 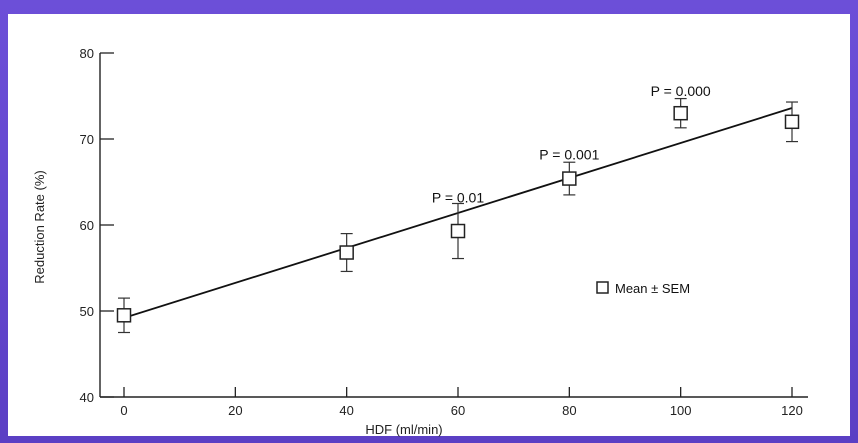 I want to click on y-tick-label-40: 40, so click(x=87, y=397).